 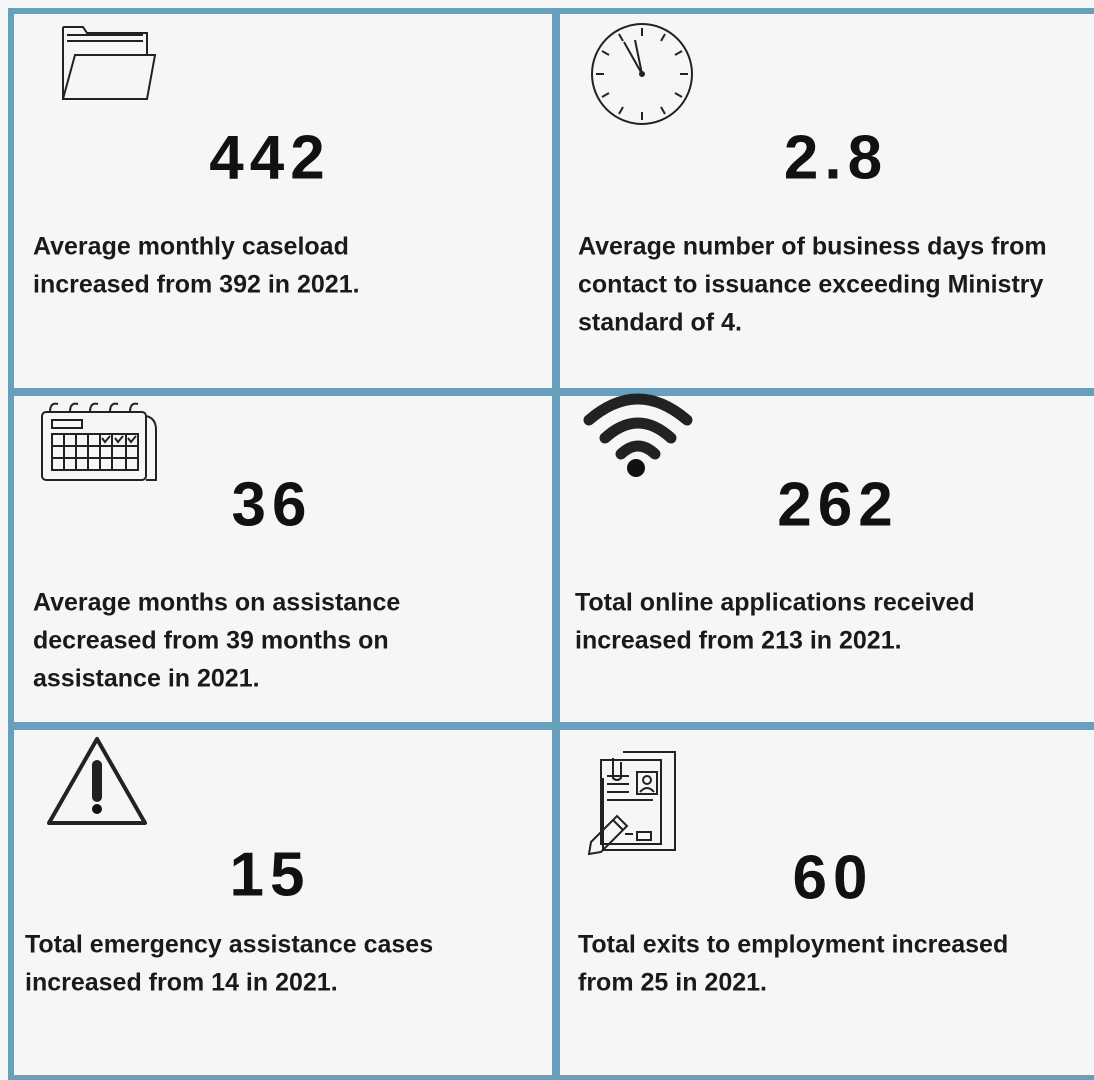 I want to click on stat-value: 60, so click(x=833, y=878).